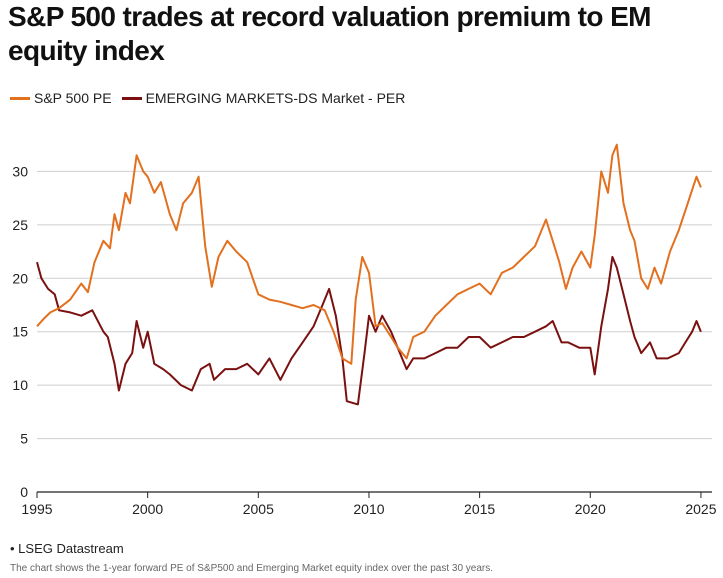  I want to click on y-tick-label-10: 10, so click(20, 385).